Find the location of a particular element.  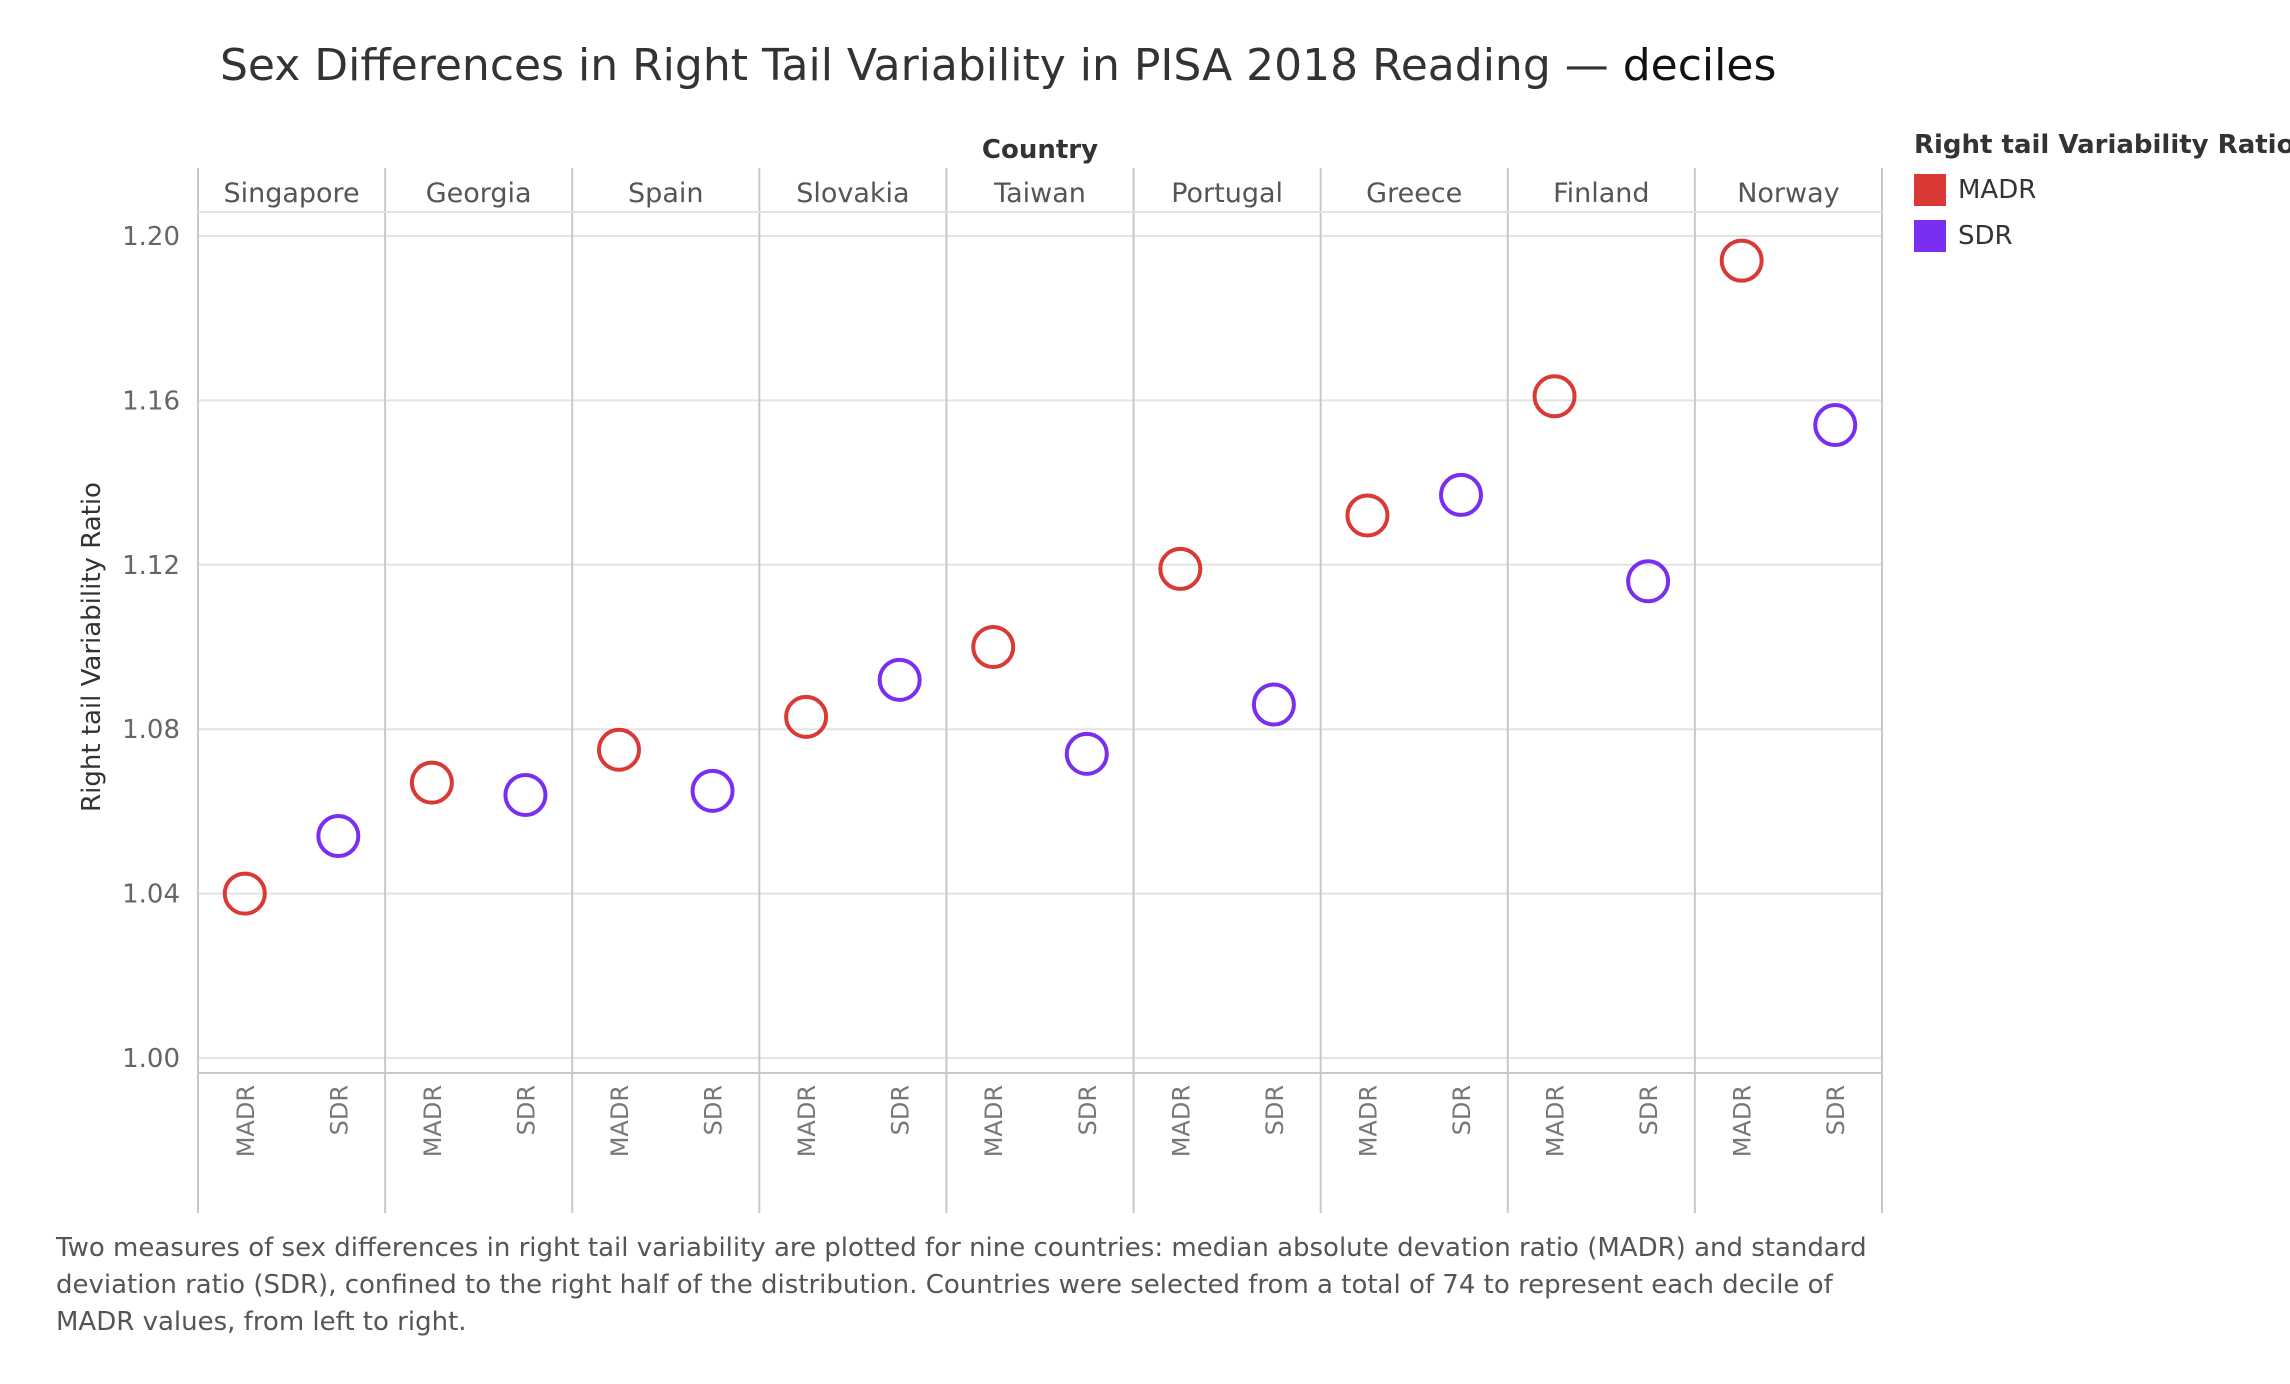

y-tick-label: 1.12 is located at coordinates (151, 566).